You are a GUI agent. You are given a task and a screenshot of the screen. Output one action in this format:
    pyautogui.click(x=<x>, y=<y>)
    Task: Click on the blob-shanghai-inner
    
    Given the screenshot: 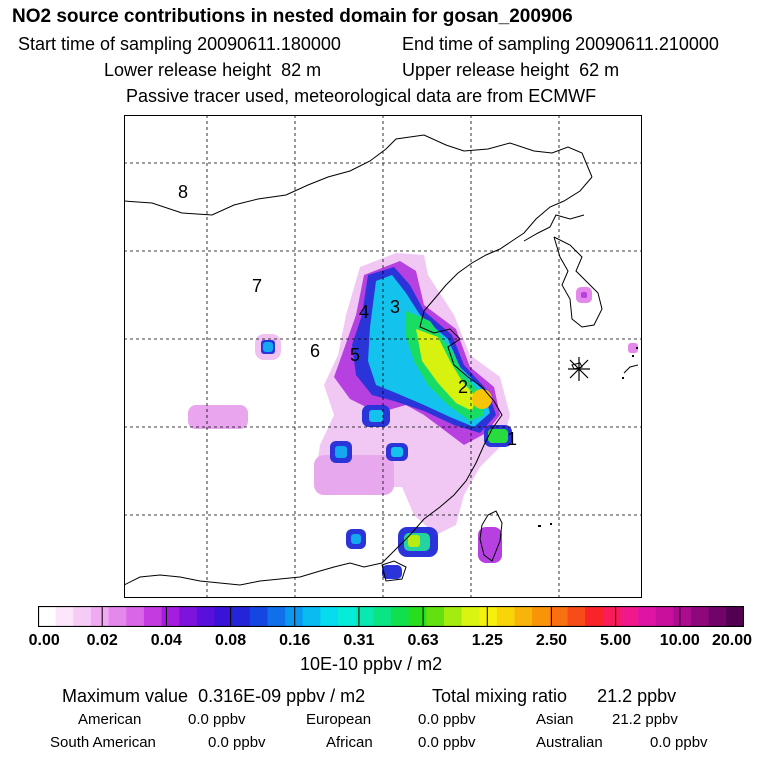 What is the action you would take?
    pyautogui.click(x=498, y=436)
    